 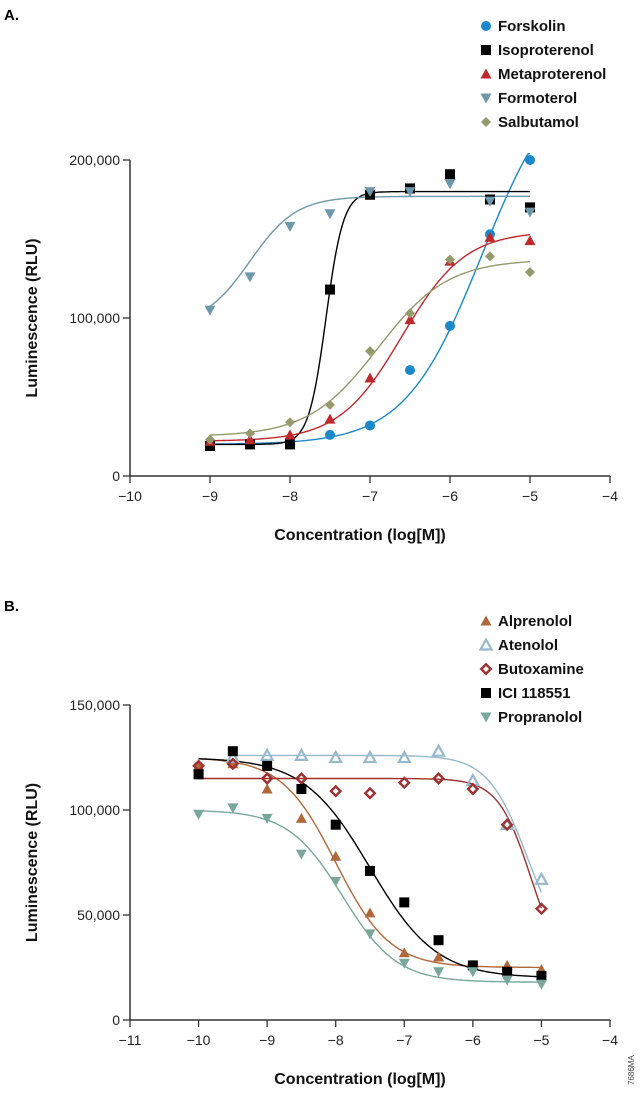 I want to click on legend-label: Alprenolol, so click(x=535, y=621).